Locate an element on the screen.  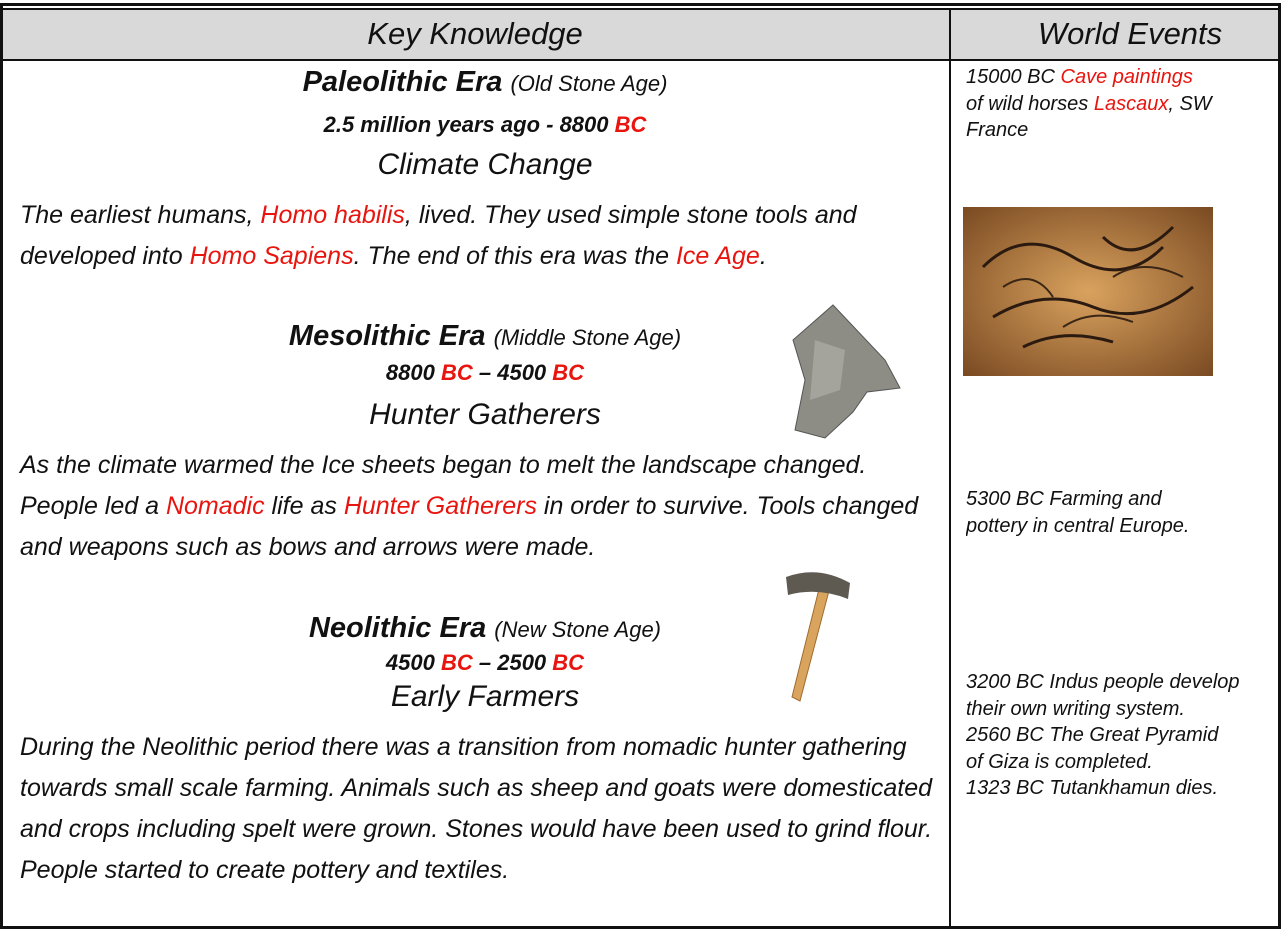
event-line: pottery in central Europe. is located at coordinates (1122, 526).